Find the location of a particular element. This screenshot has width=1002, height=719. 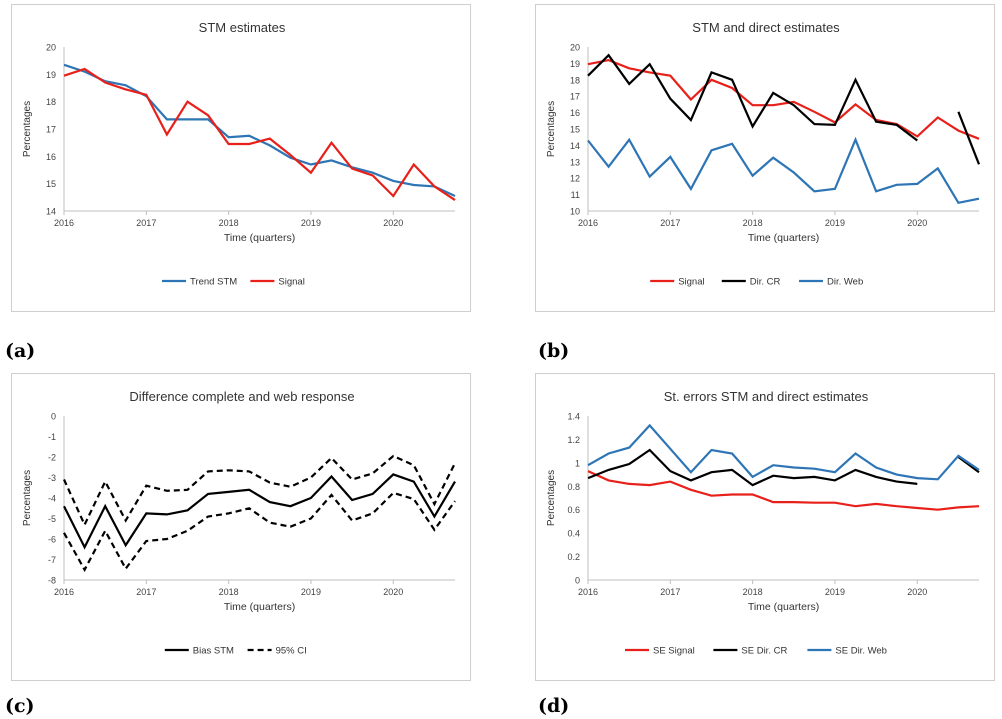

series-line-ci-lower is located at coordinates (259, 532).